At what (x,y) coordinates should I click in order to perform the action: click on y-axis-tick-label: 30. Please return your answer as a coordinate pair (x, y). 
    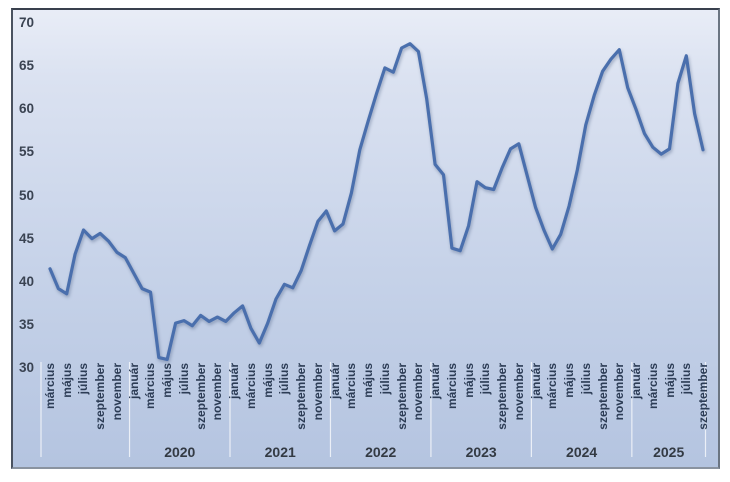
    Looking at the image, I should click on (27, 367).